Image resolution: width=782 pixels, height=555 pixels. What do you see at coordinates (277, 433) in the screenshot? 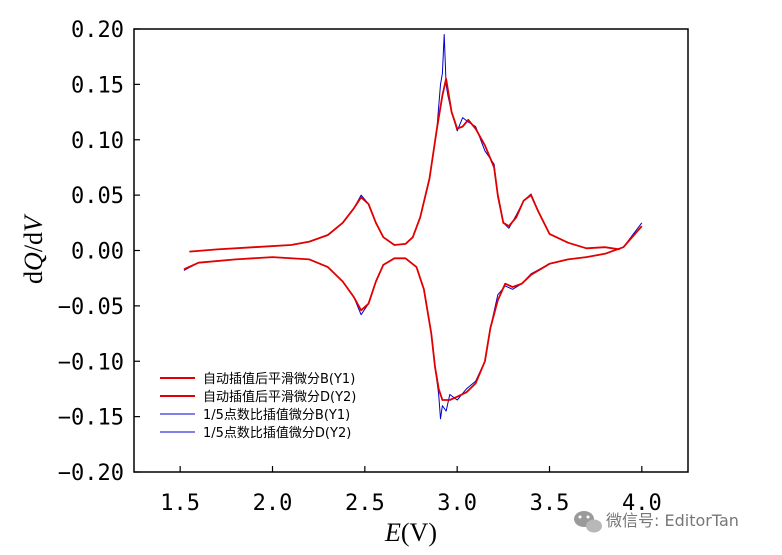
I see `legend-label-4: 1/5点数比插值微分D(Y2)` at bounding box center [277, 433].